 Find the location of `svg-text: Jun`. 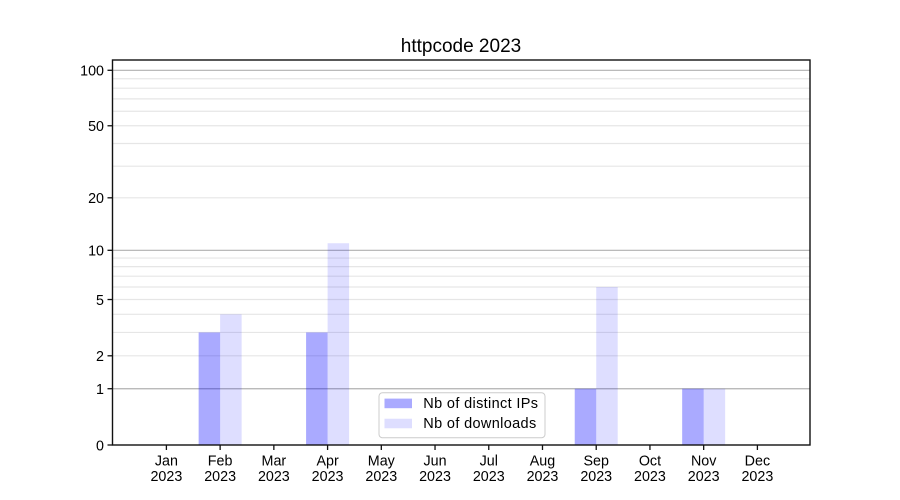

svg-text: Jun is located at coordinates (434, 462).